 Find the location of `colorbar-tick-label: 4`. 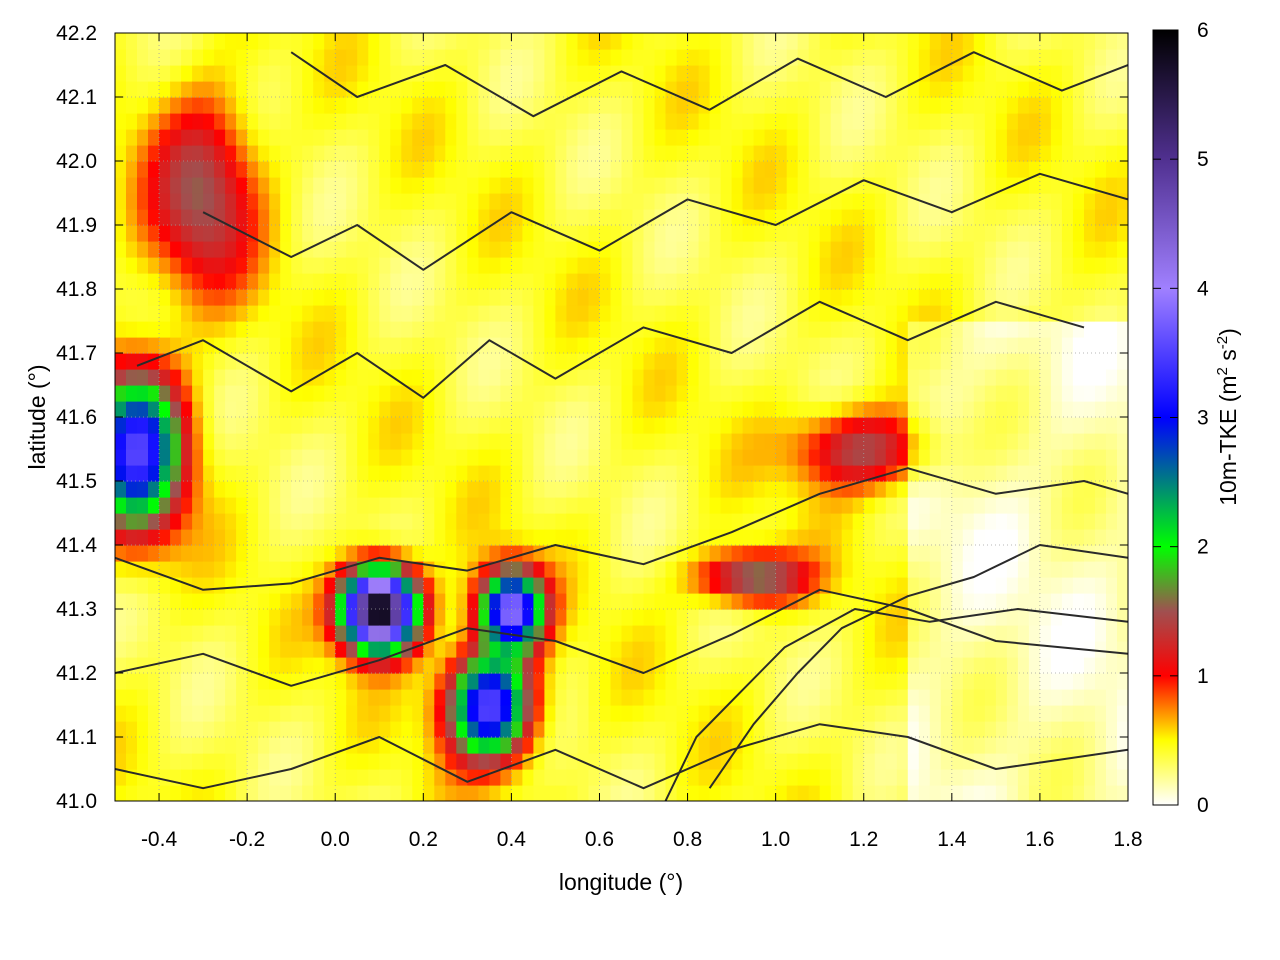

colorbar-tick-label: 4 is located at coordinates (1203, 288).